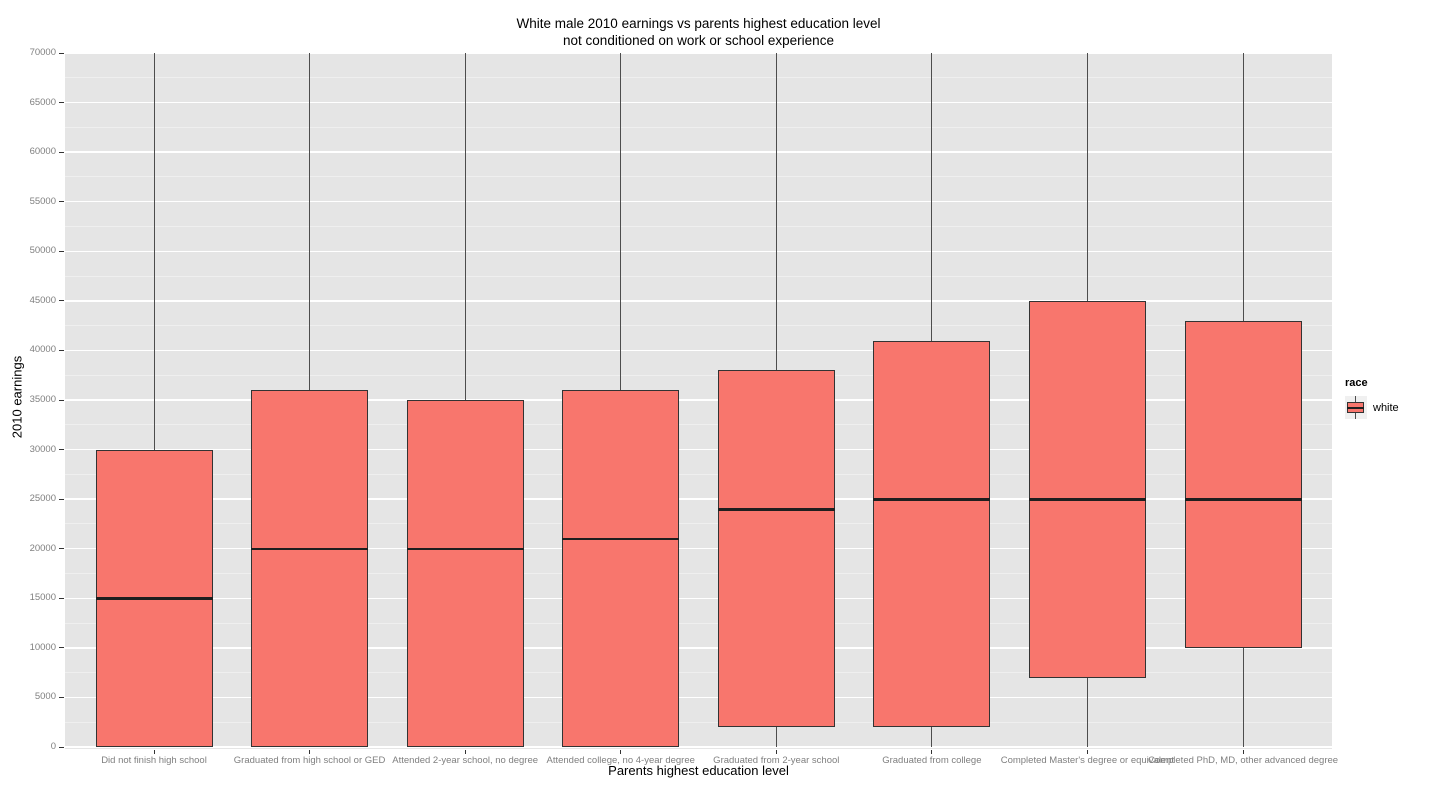 The width and height of the screenshot is (1436, 789). I want to click on x-tick-label: Completed PhD, MD, other advanced degree, so click(1243, 760).